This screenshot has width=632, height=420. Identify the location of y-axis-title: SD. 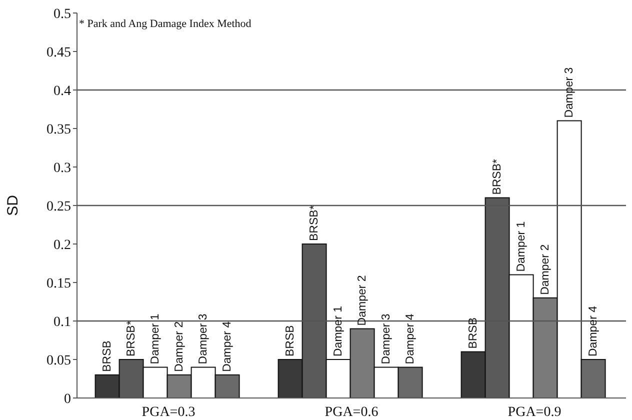
(13, 205).